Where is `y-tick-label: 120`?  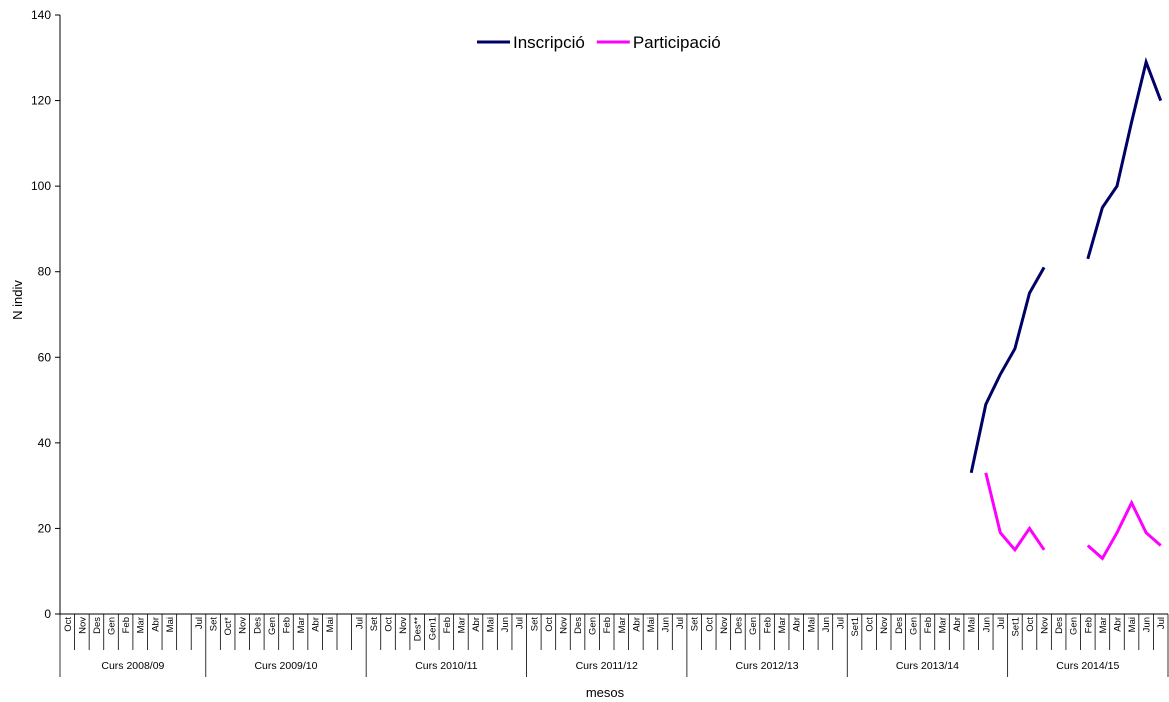 y-tick-label: 120 is located at coordinates (41, 101).